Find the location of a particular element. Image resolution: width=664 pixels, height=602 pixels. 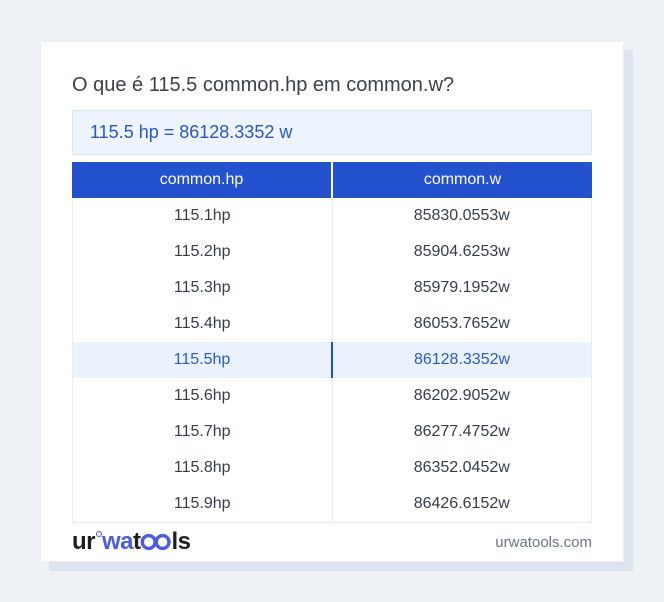

table-cell-hp: 115.7hp is located at coordinates (203, 432).